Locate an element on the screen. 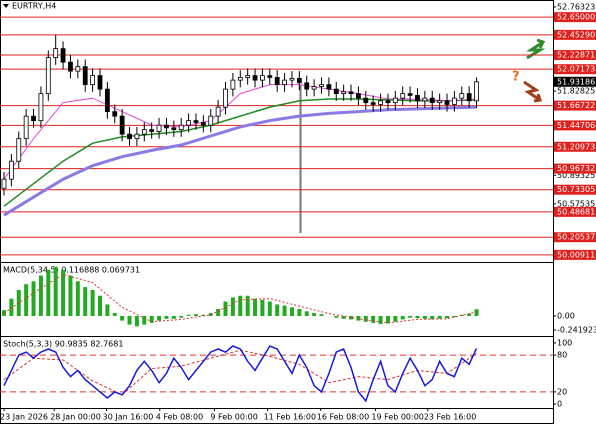  price-label: 51.93186 is located at coordinates (576, 81).